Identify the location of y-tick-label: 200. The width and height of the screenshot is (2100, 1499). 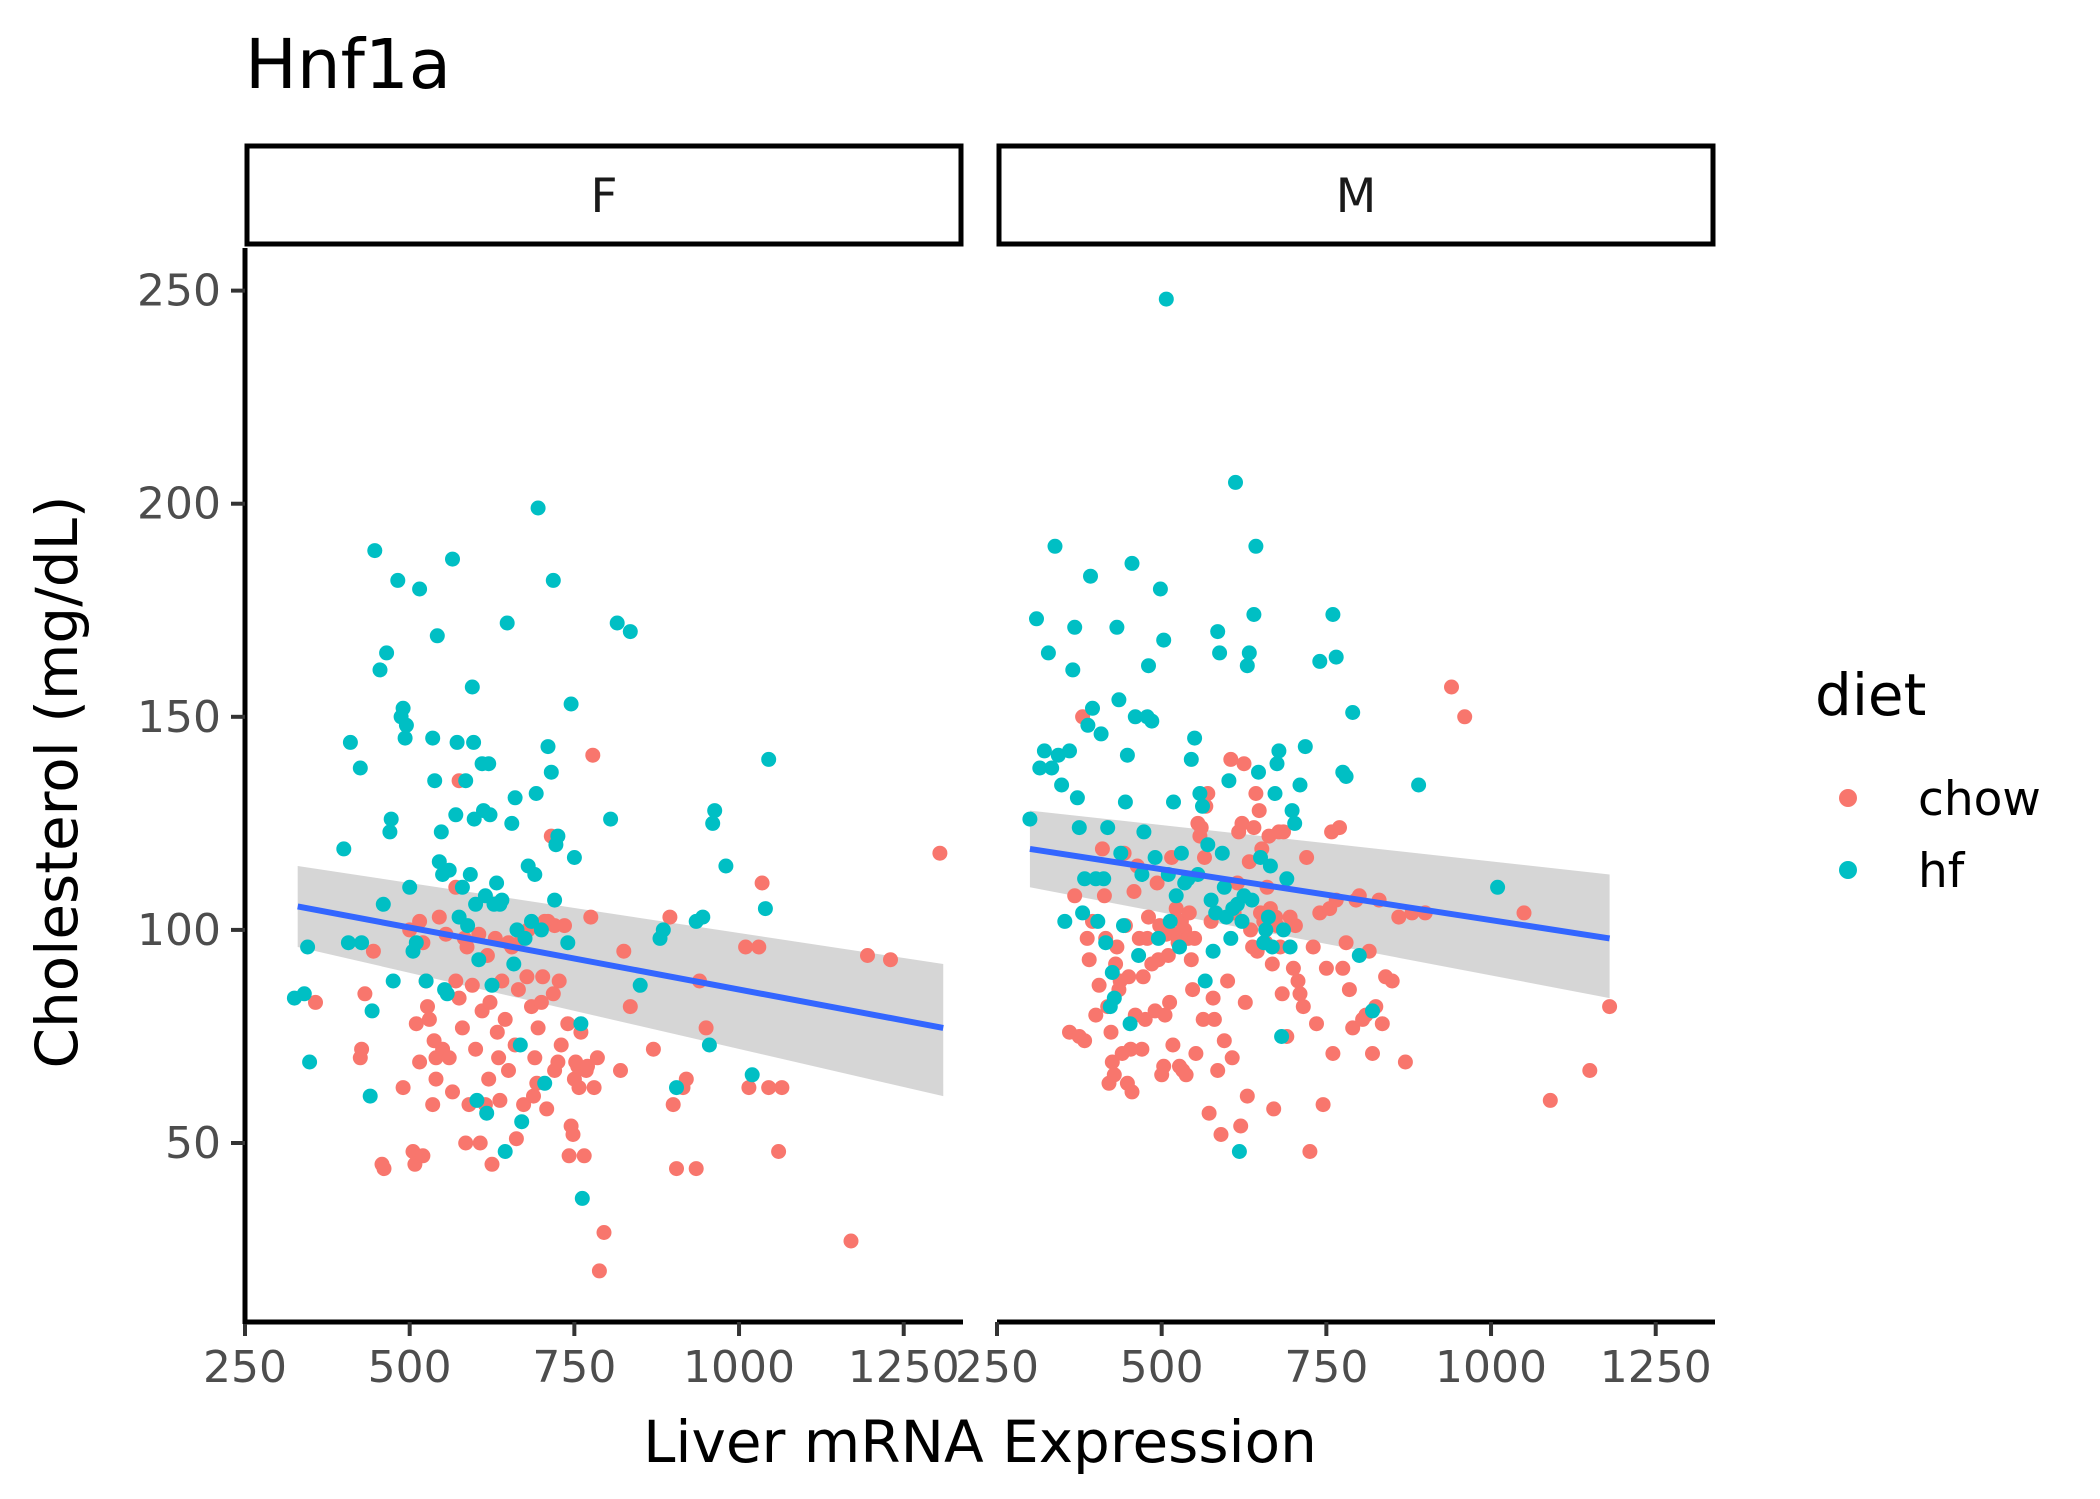
(179, 504).